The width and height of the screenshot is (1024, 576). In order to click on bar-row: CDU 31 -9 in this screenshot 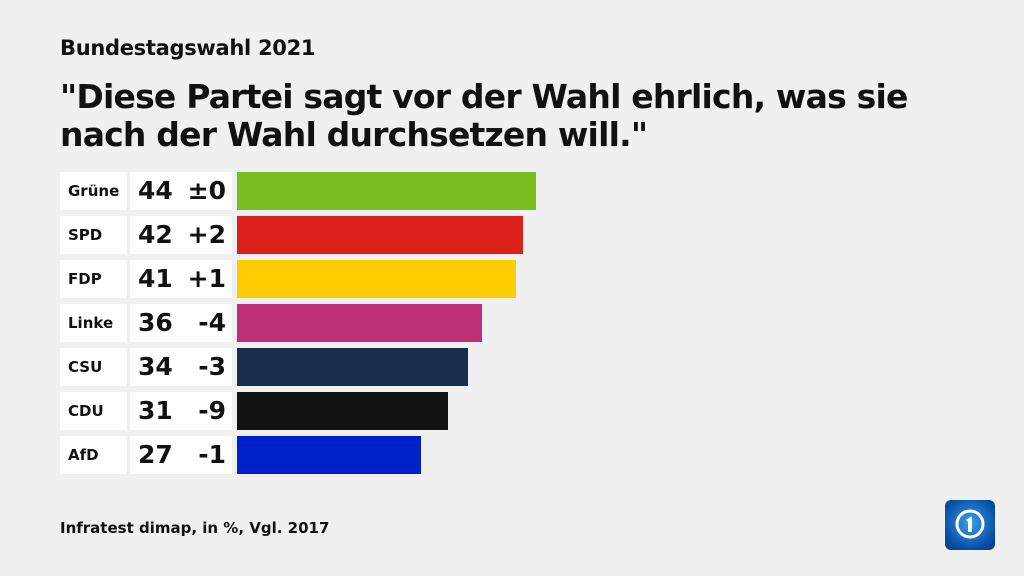, I will do `click(410, 411)`.